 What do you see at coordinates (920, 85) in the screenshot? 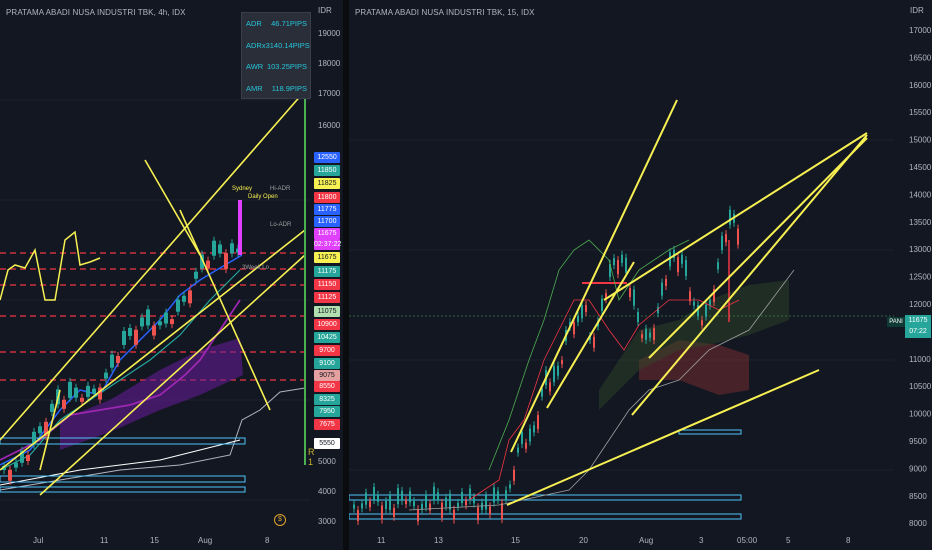
I see `y-tick-label: 16000` at bounding box center [920, 85].